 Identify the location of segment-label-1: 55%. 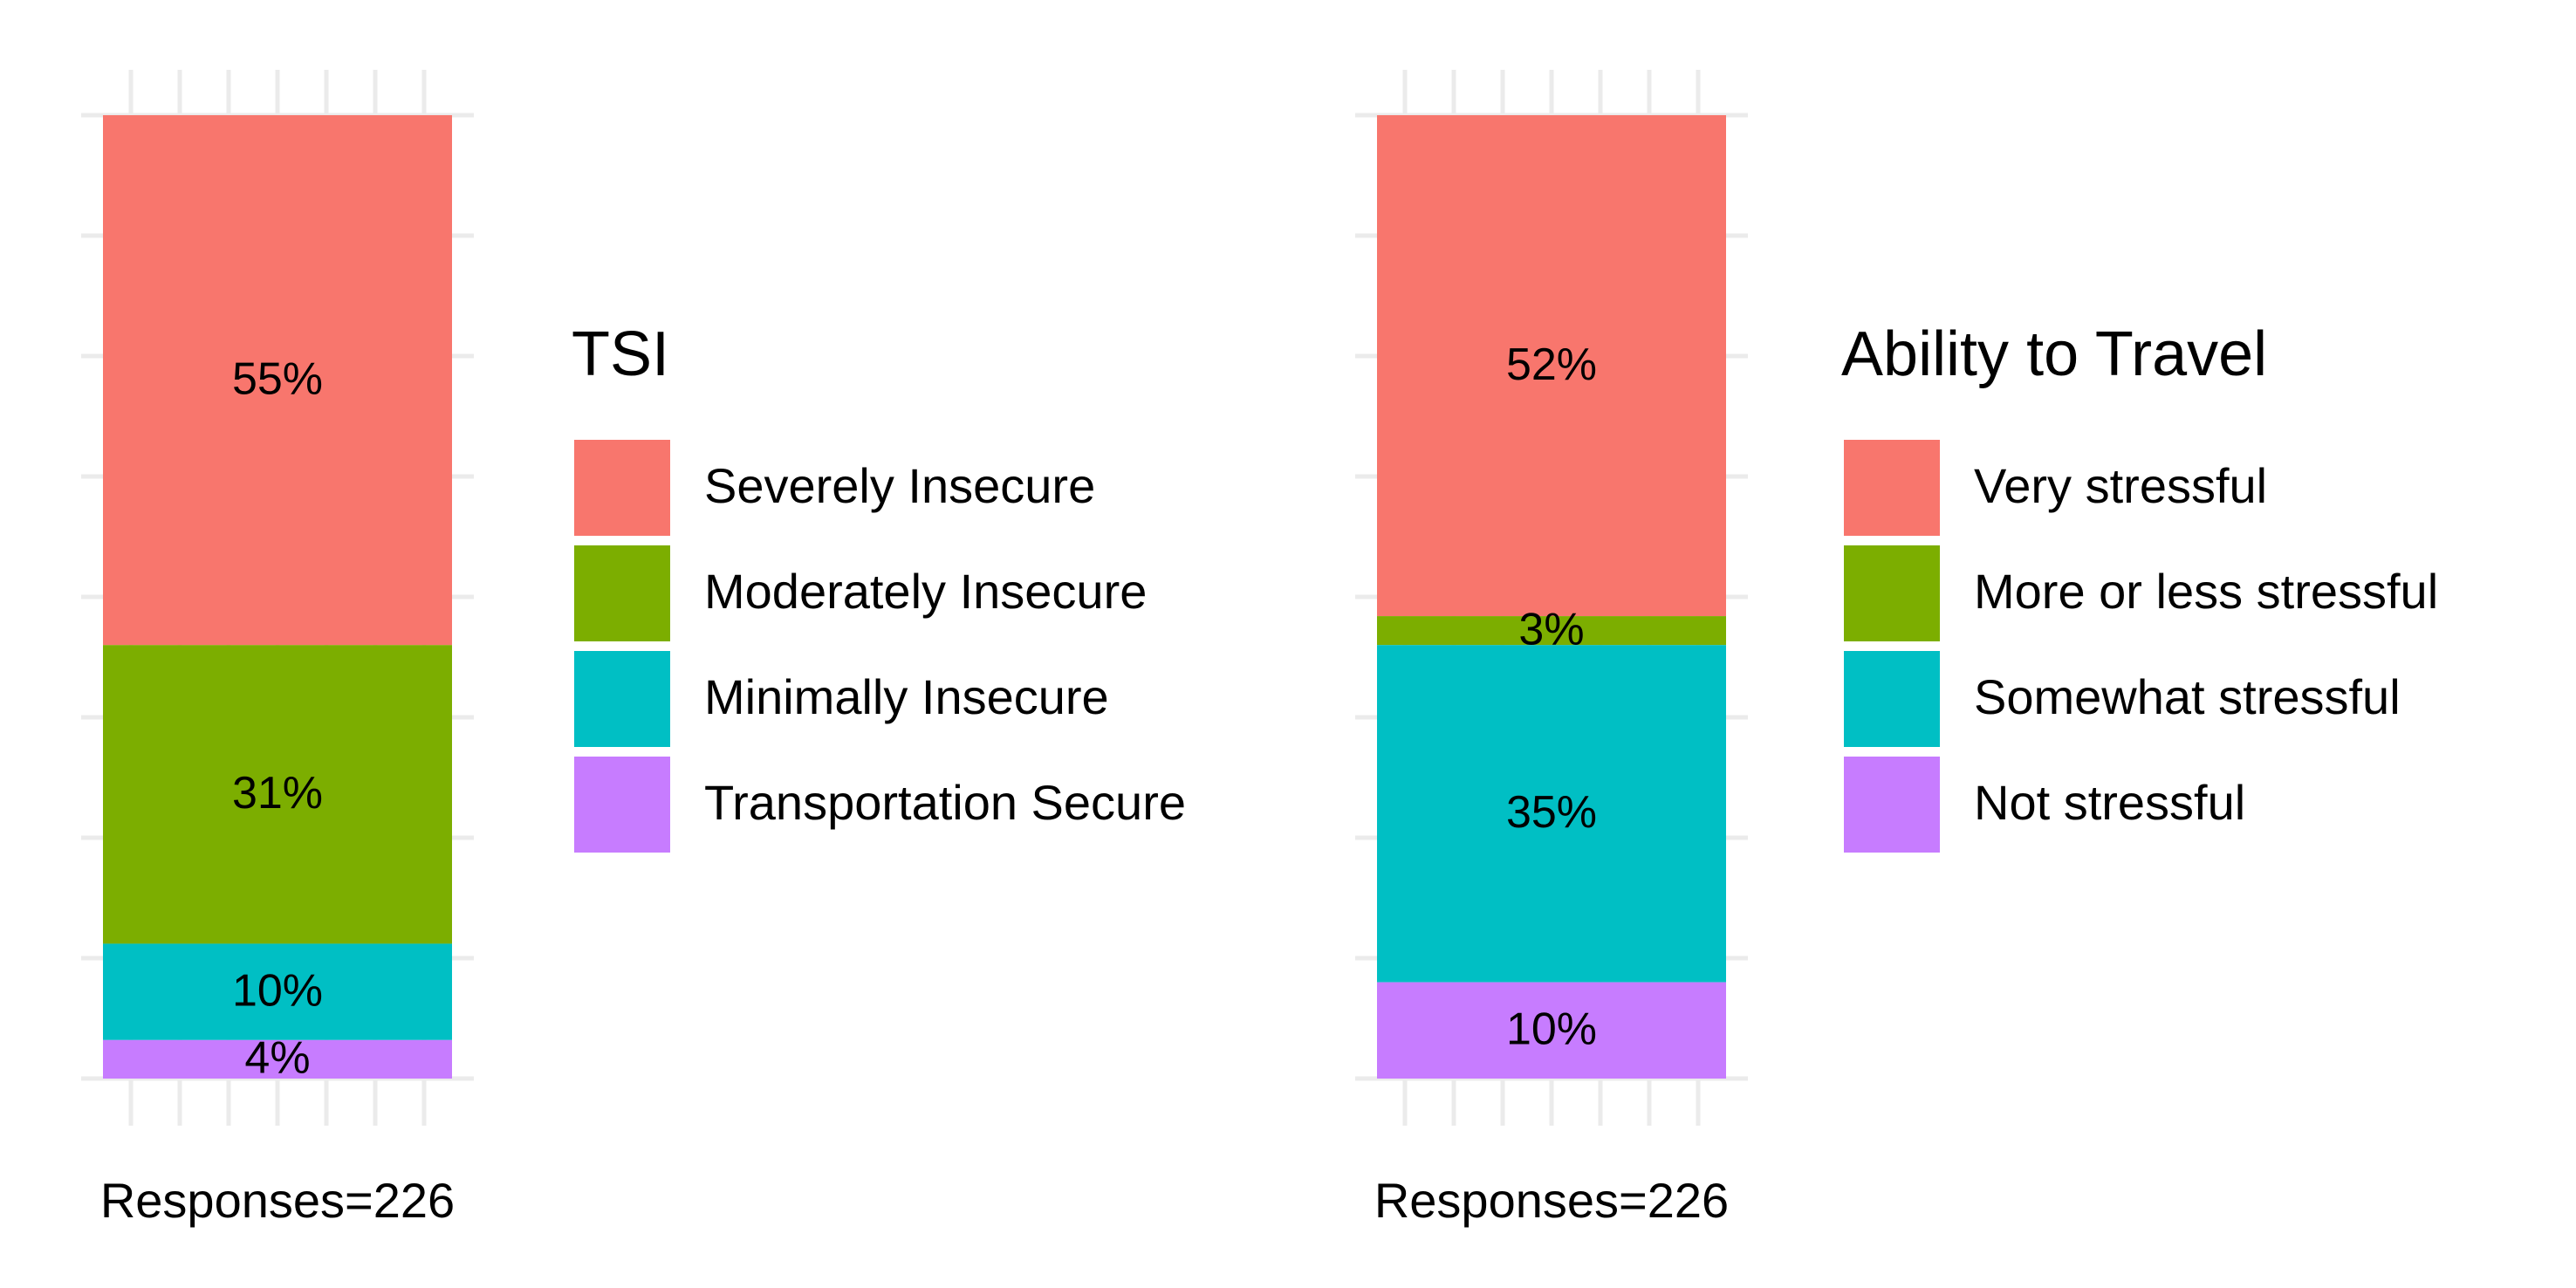
(277, 378).